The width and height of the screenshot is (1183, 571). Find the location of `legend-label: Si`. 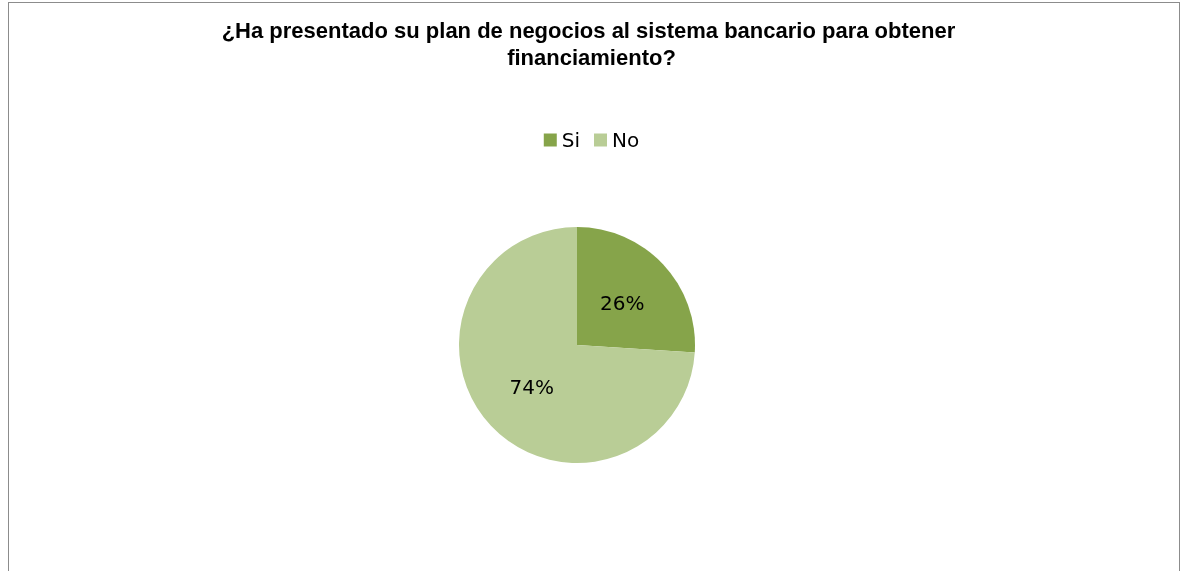

legend-label: Si is located at coordinates (571, 140).